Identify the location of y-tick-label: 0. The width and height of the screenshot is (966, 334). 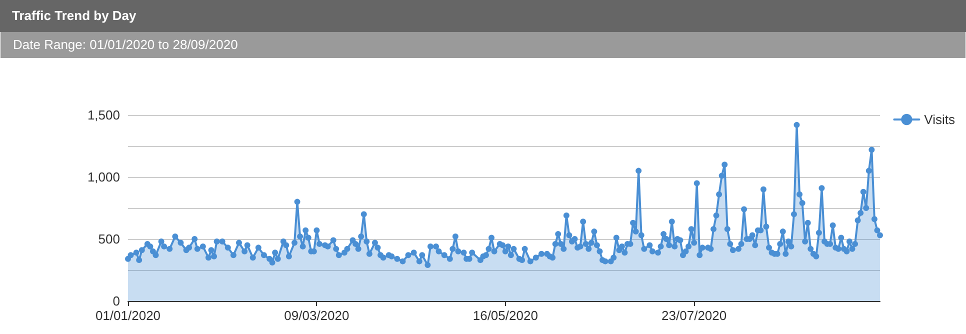
(116, 301).